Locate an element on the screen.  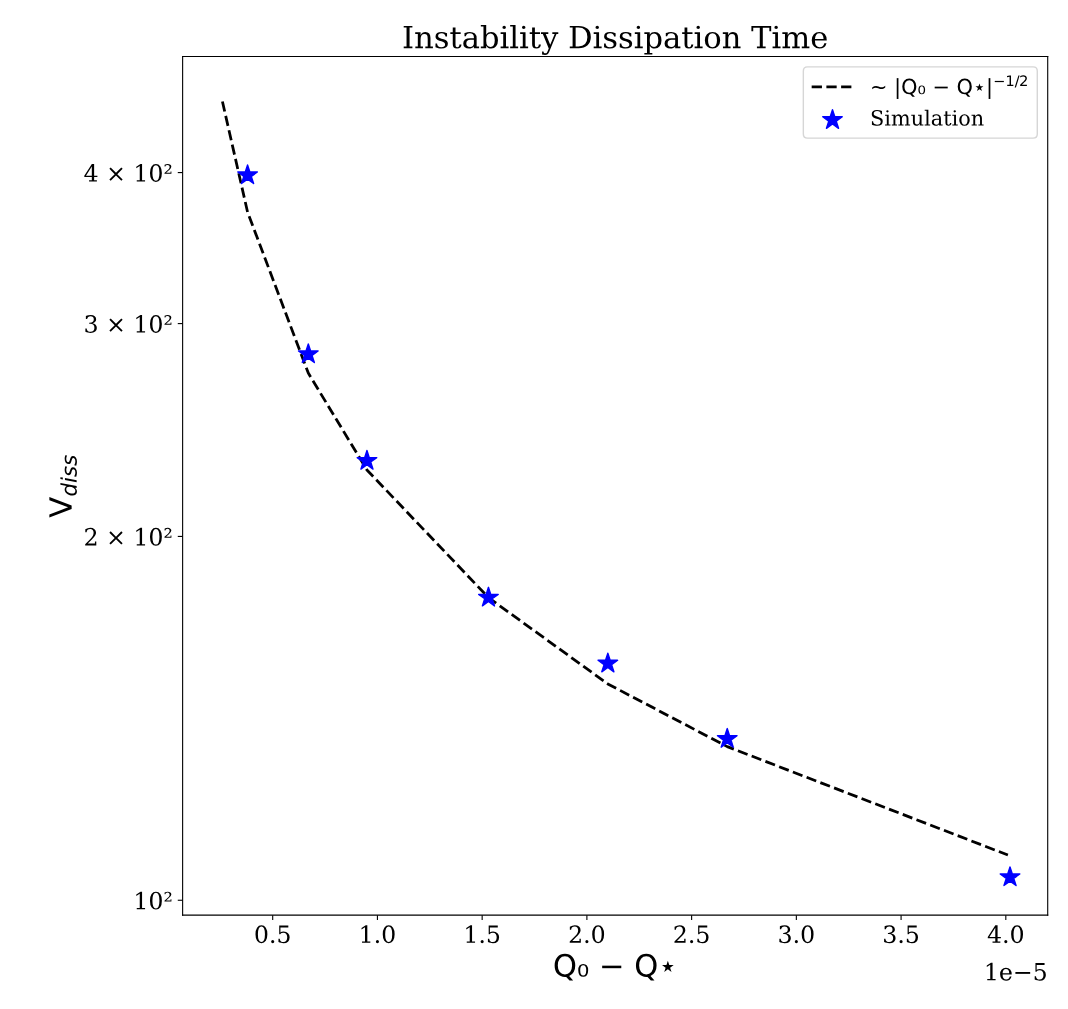
x-tick-label: 2.5 is located at coordinates (691, 934).